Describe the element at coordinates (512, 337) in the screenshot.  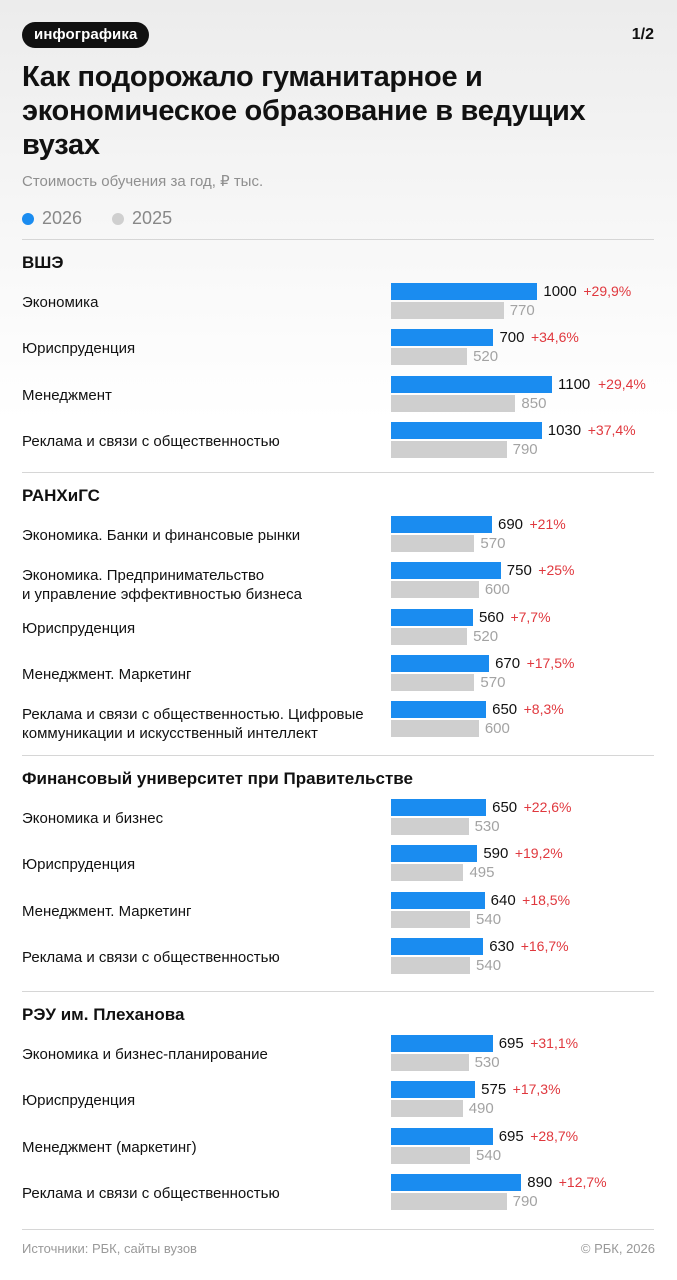
I see `value-2026: 700` at that location.